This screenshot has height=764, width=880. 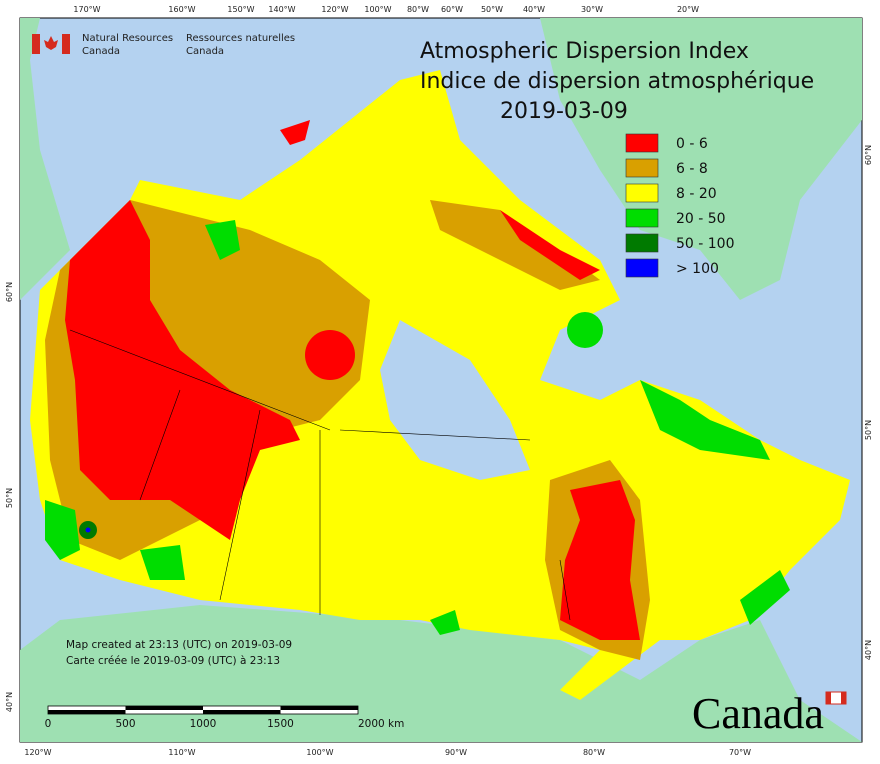 I want to click on legend-label: 0 - 6, so click(x=692, y=144).